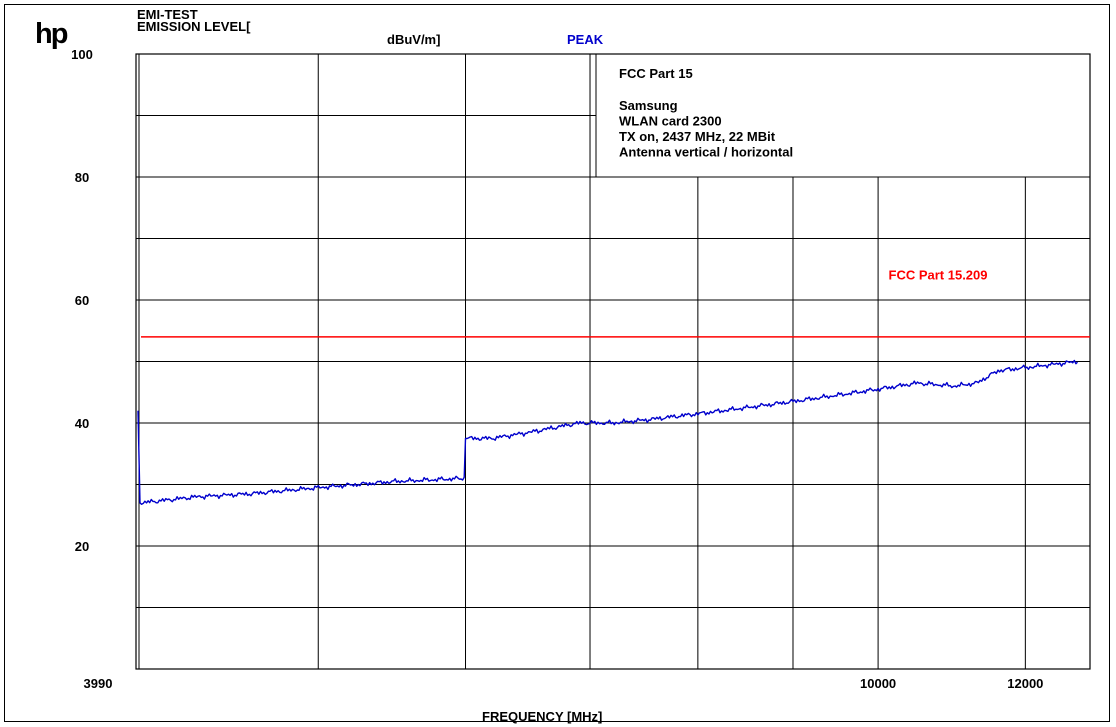 The height and width of the screenshot is (727, 1116). What do you see at coordinates (167, 14) in the screenshot?
I see `chart-title: EMI-TEST` at bounding box center [167, 14].